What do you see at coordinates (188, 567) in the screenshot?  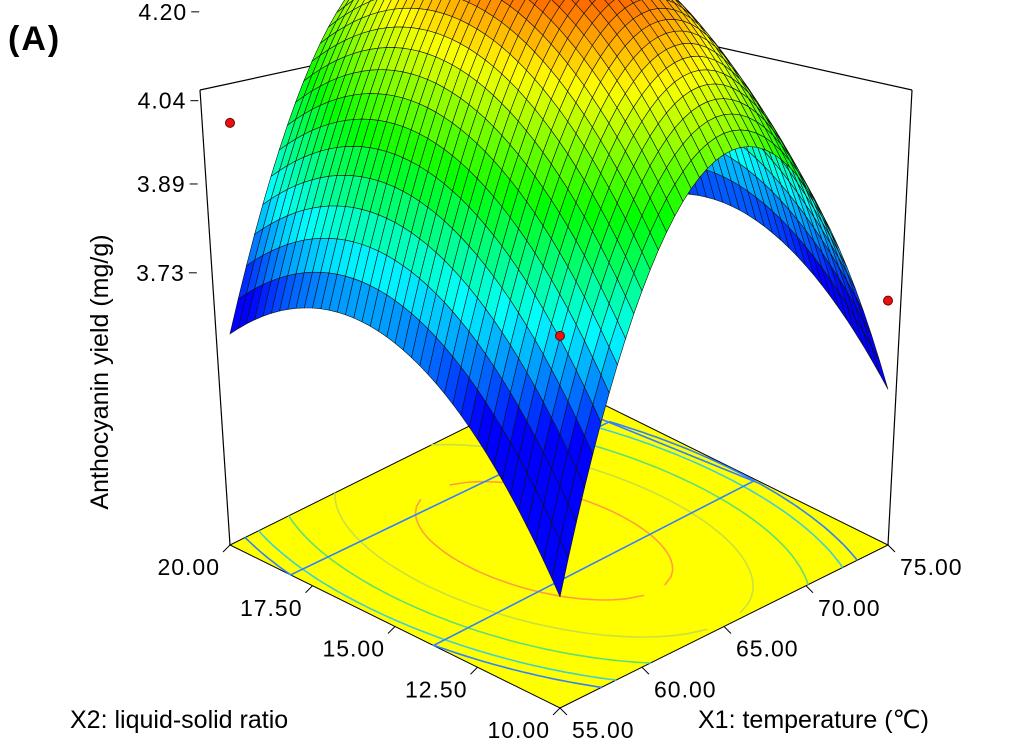 I see `x2-tick-label: 20.00` at bounding box center [188, 567].